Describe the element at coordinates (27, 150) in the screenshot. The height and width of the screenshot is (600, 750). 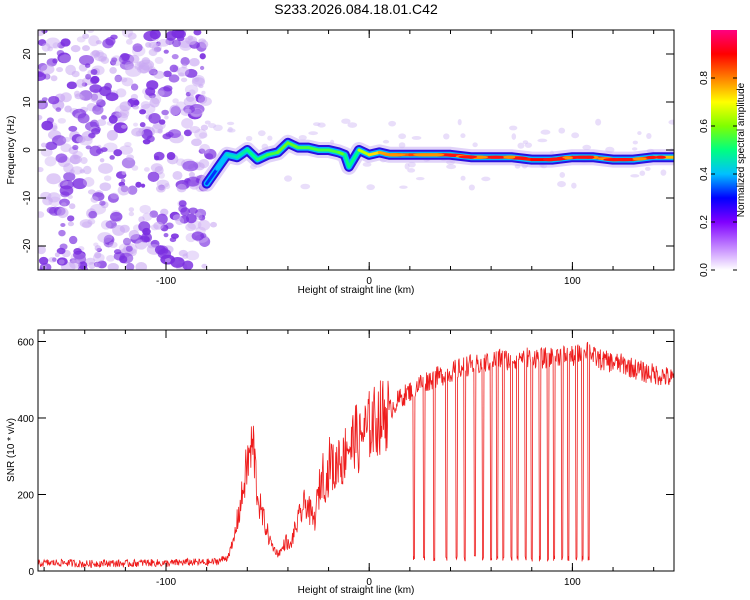
I see `y-tick-label: 0` at that location.